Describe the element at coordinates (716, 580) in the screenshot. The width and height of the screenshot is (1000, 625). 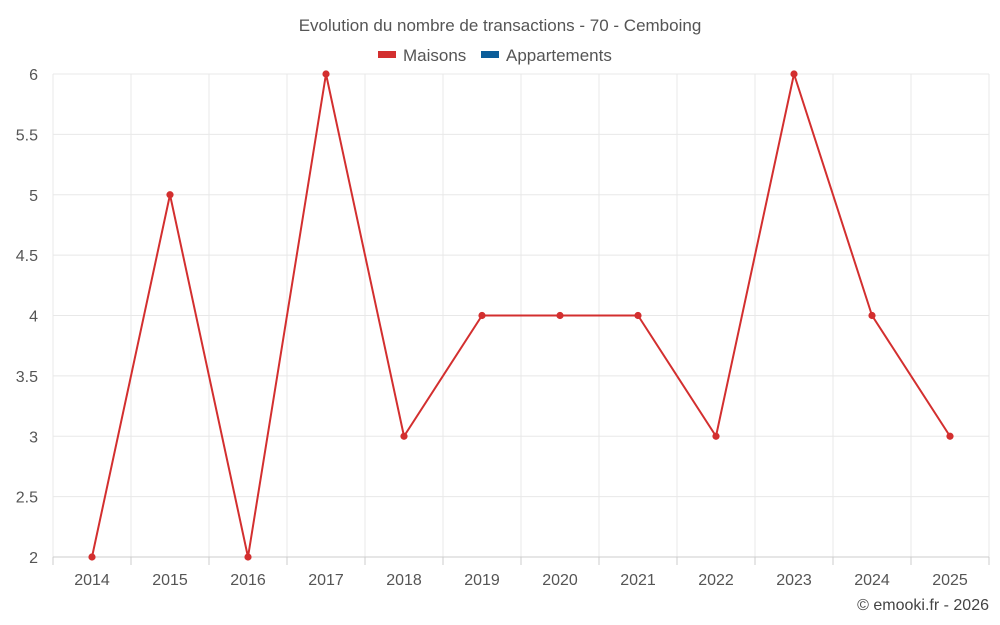
I see `x-tick-label: 2022` at that location.